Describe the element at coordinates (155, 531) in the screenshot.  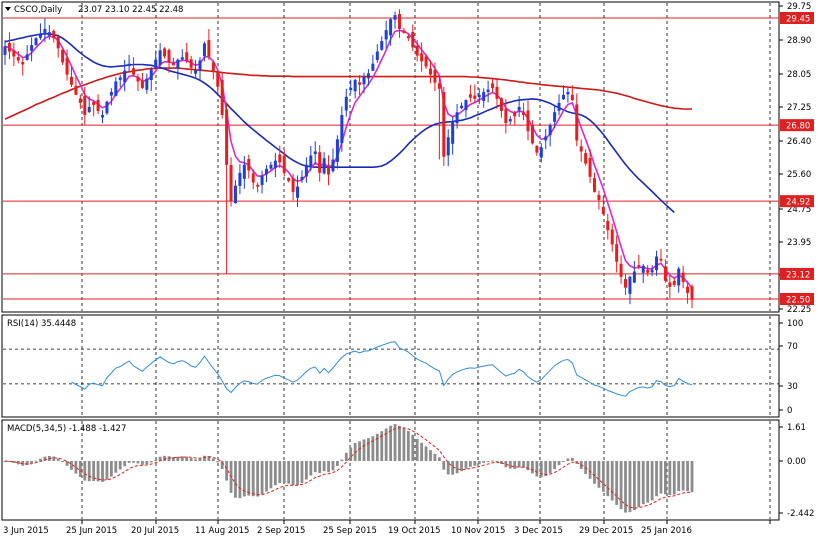
I see `date-label: 20 Jul 2015` at that location.